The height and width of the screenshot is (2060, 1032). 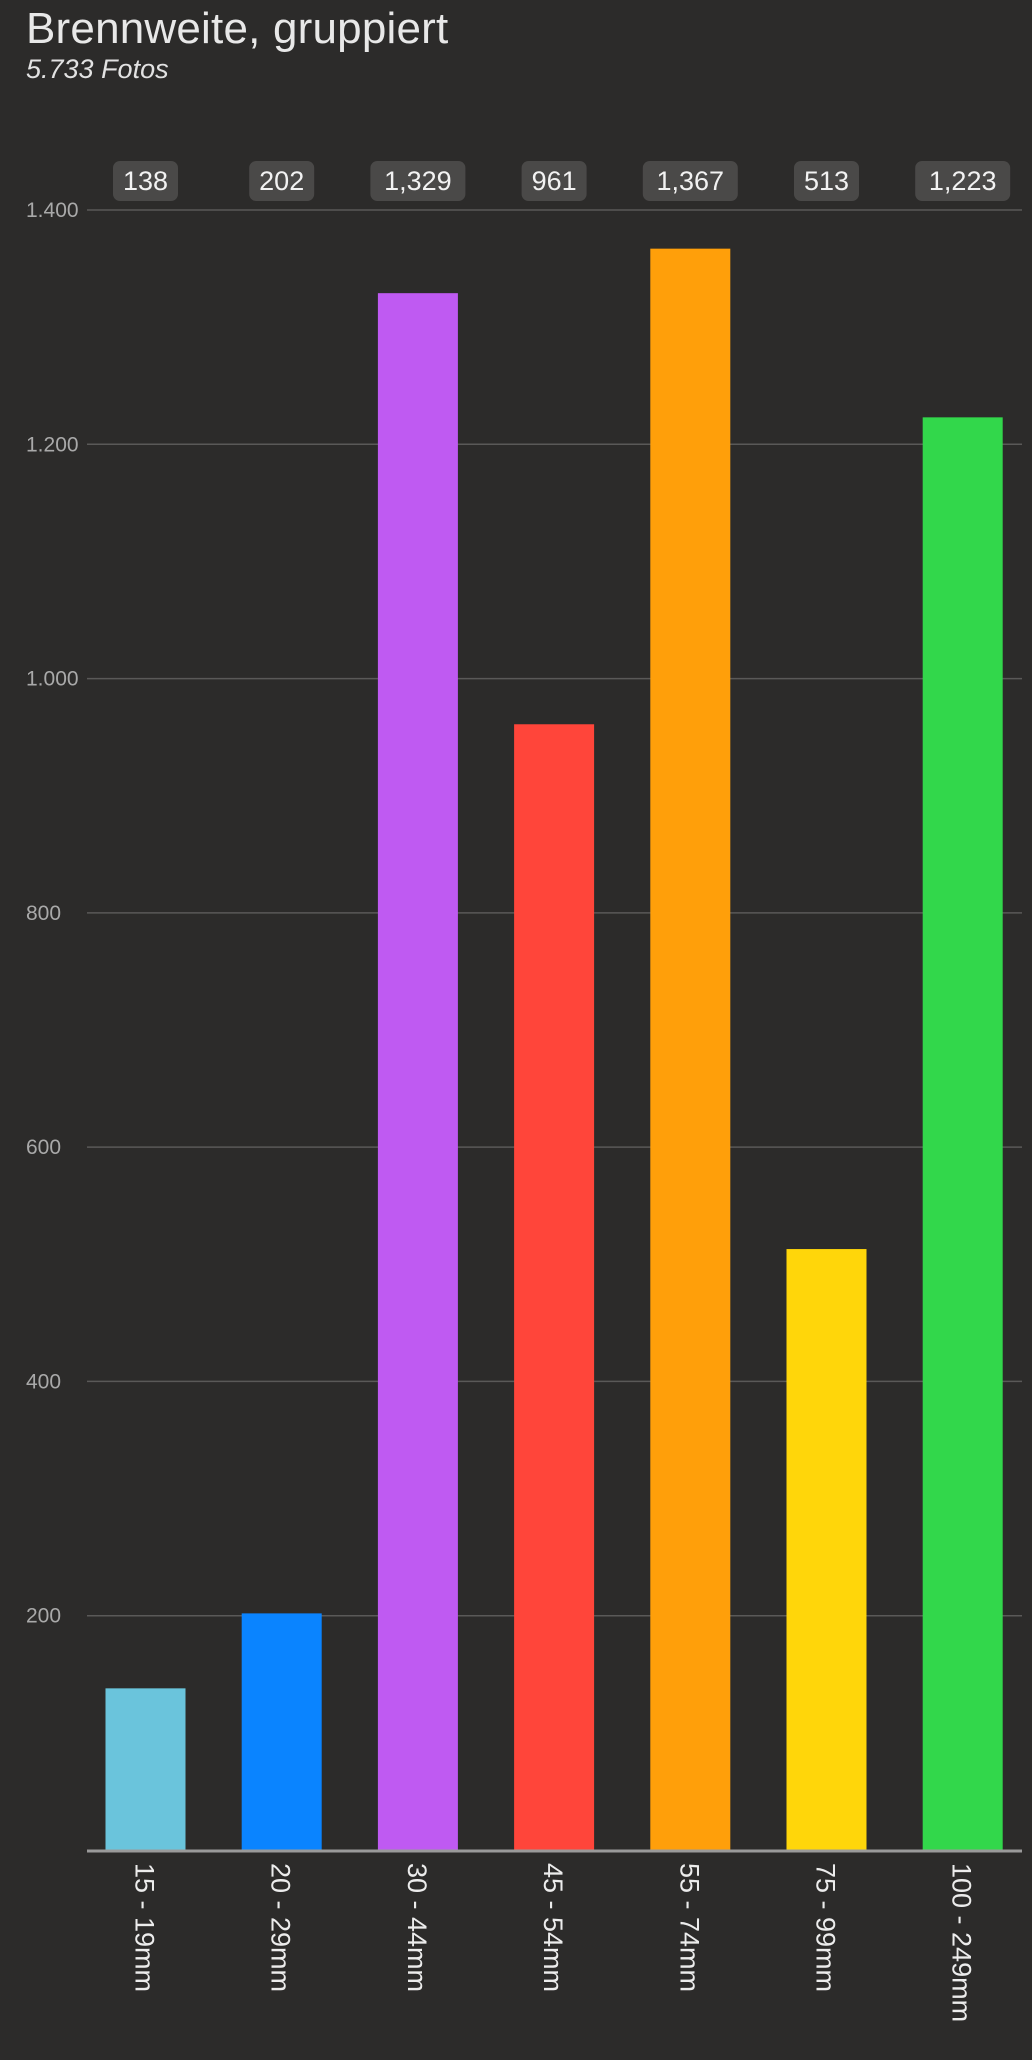 What do you see at coordinates (237, 28) in the screenshot?
I see `chart-title: Brennweite, gruppiert` at bounding box center [237, 28].